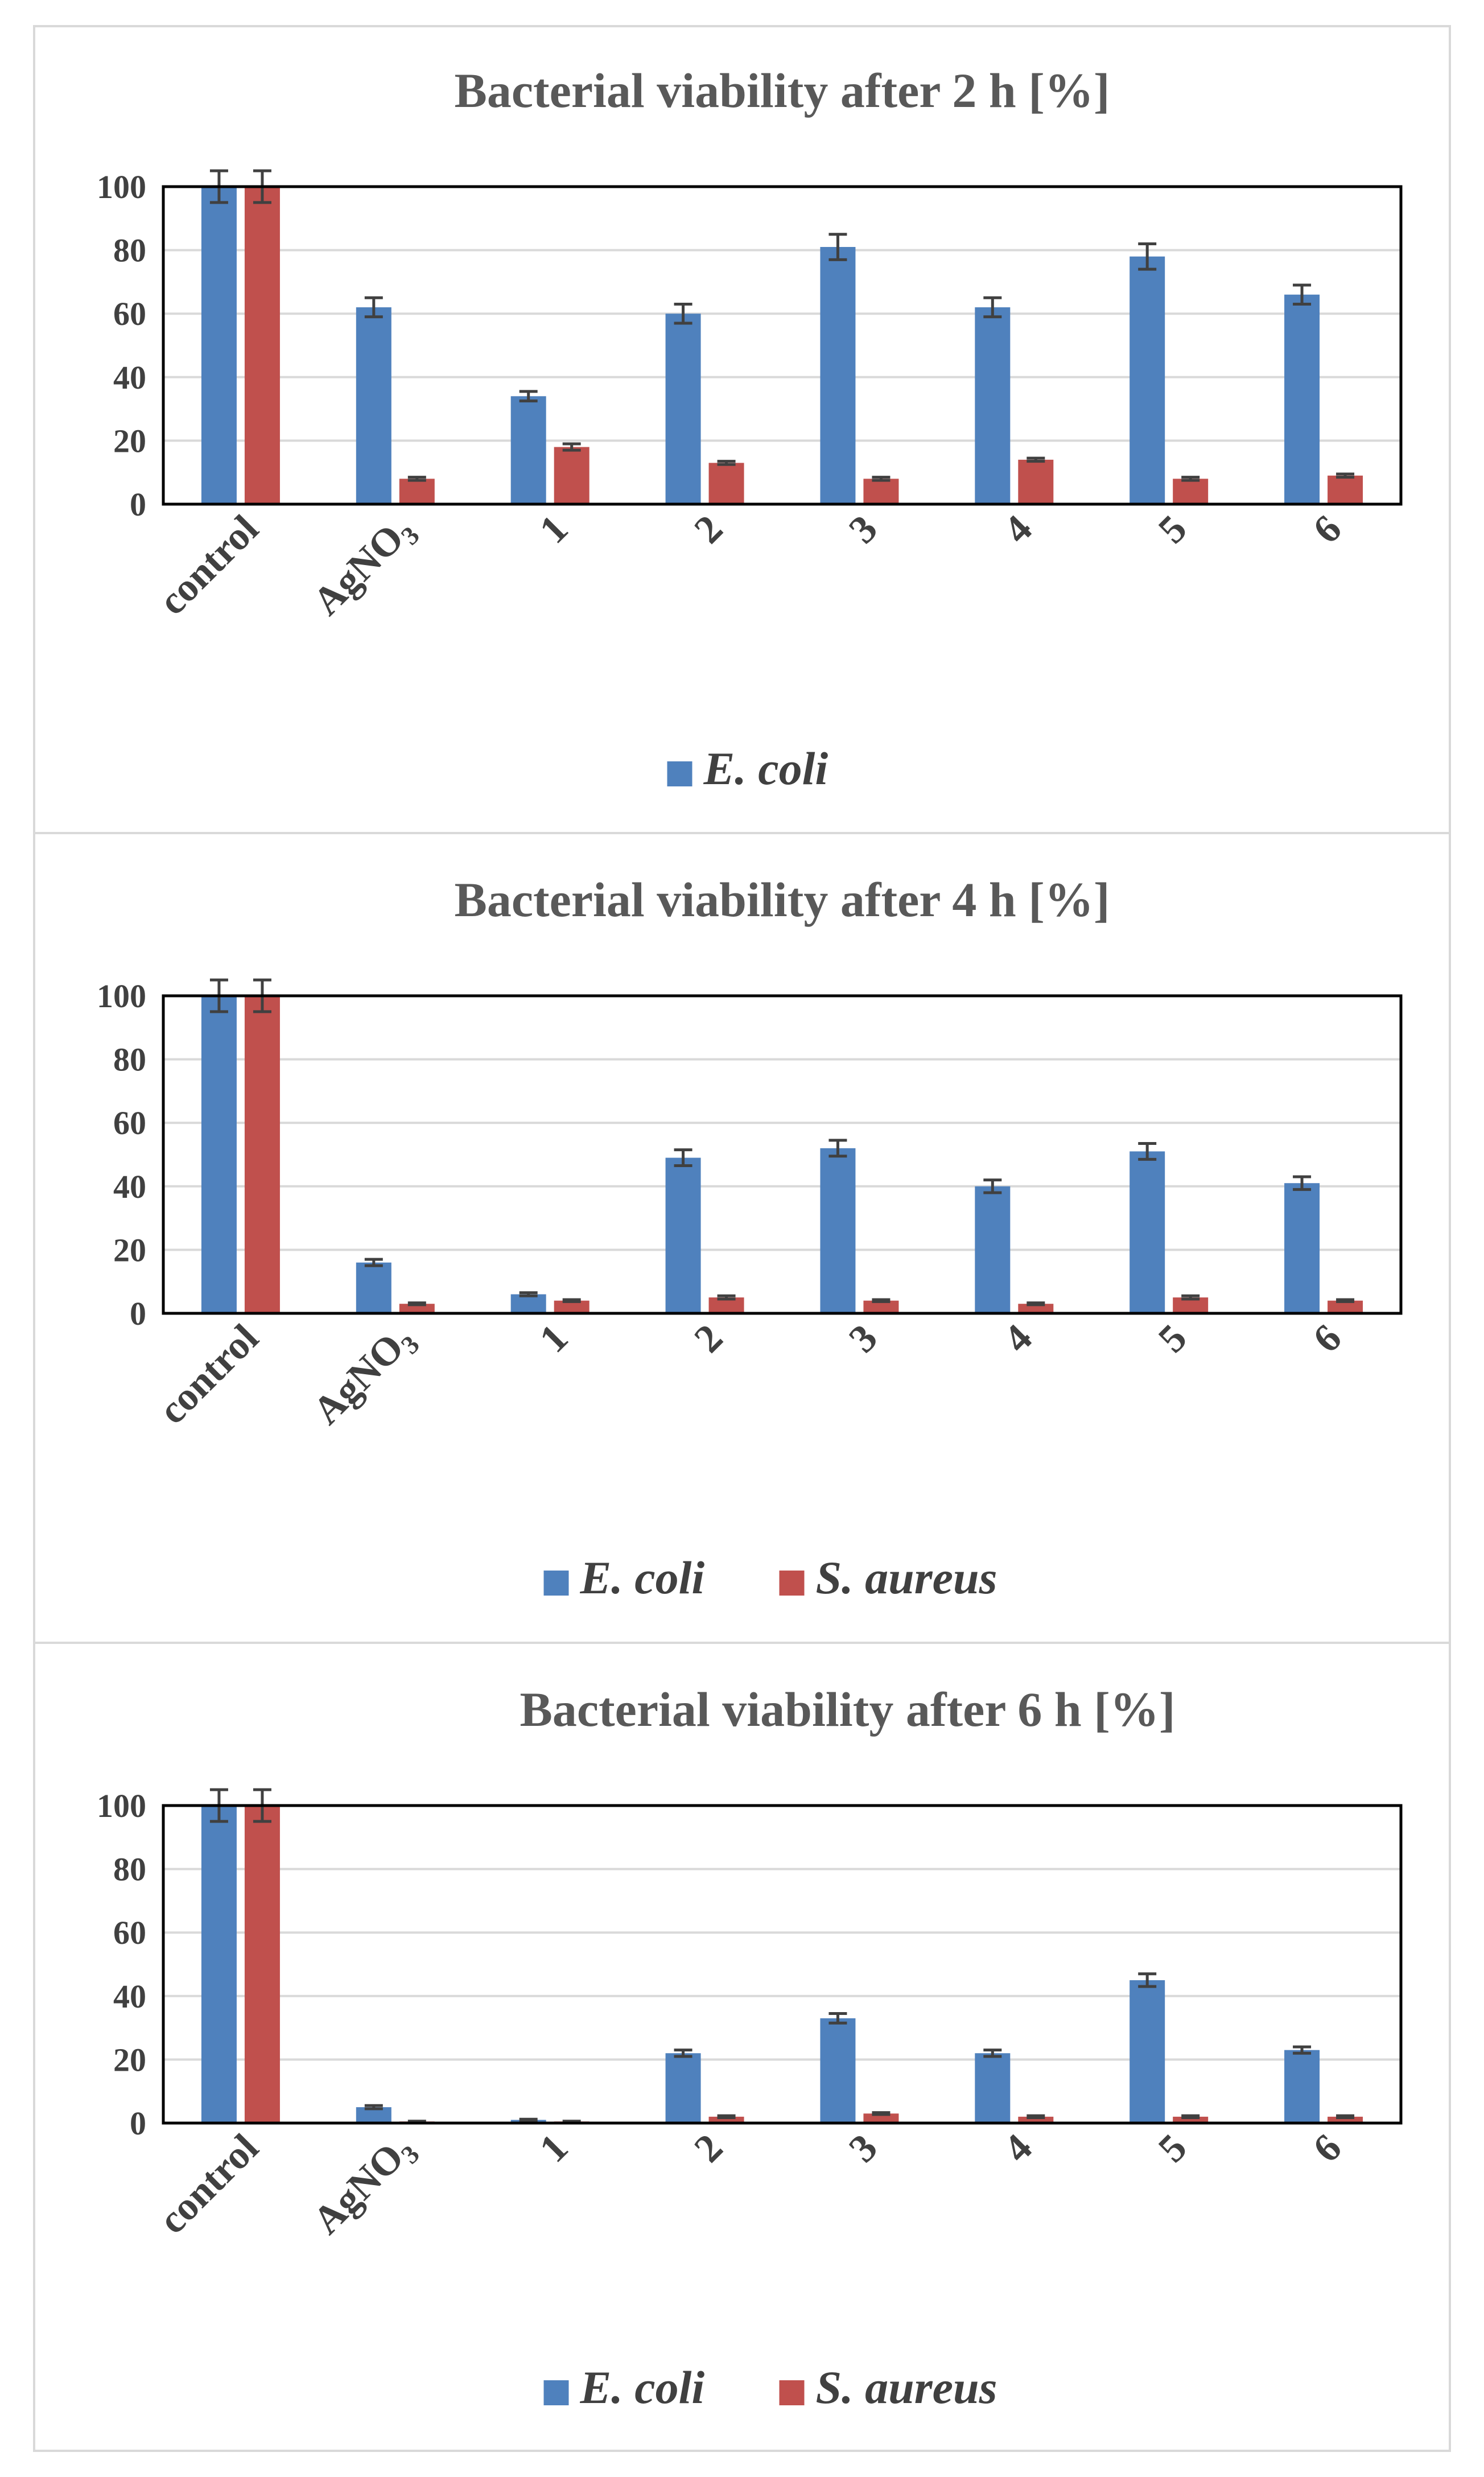  What do you see at coordinates (208, 2184) in the screenshot?
I see `x-tick-label: control` at bounding box center [208, 2184].